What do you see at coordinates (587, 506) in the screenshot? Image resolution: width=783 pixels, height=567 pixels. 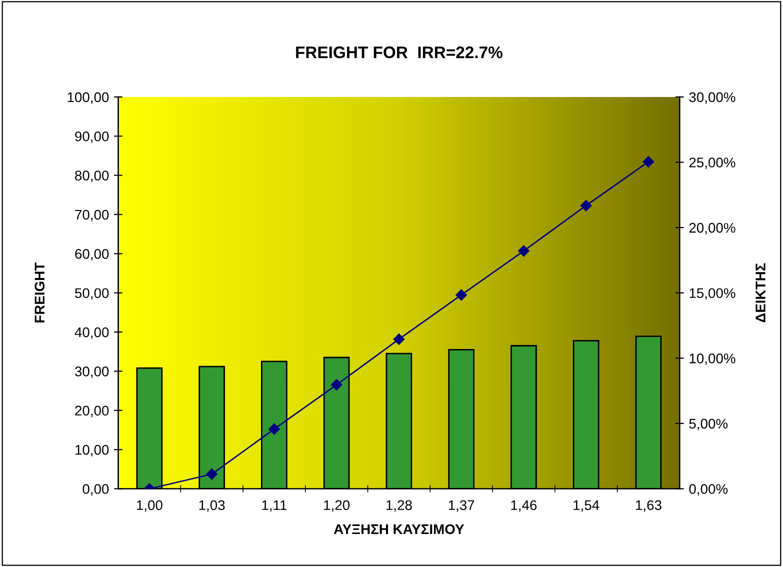 I see `x-tick-label: 1,54` at bounding box center [587, 506].